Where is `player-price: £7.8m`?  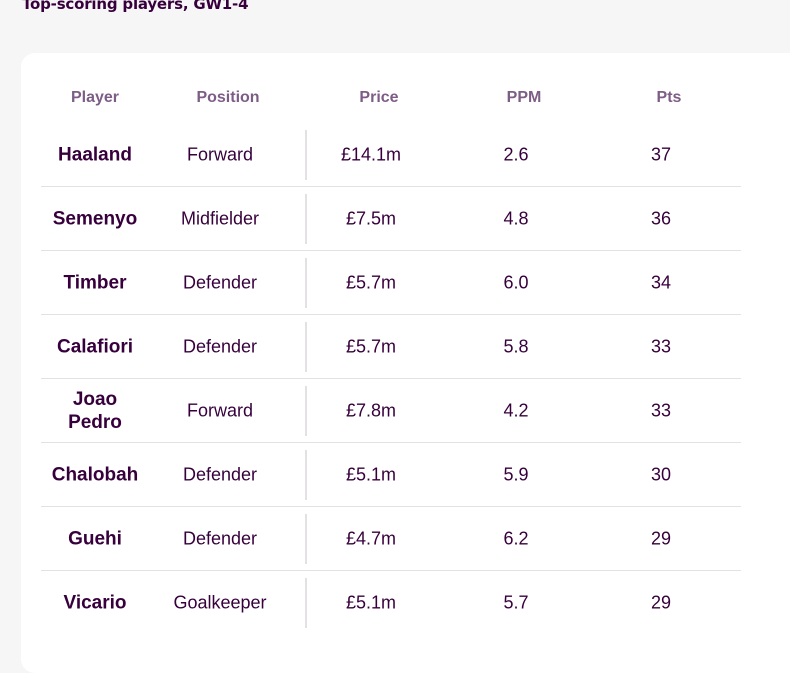
player-price: £7.8m is located at coordinates (371, 410).